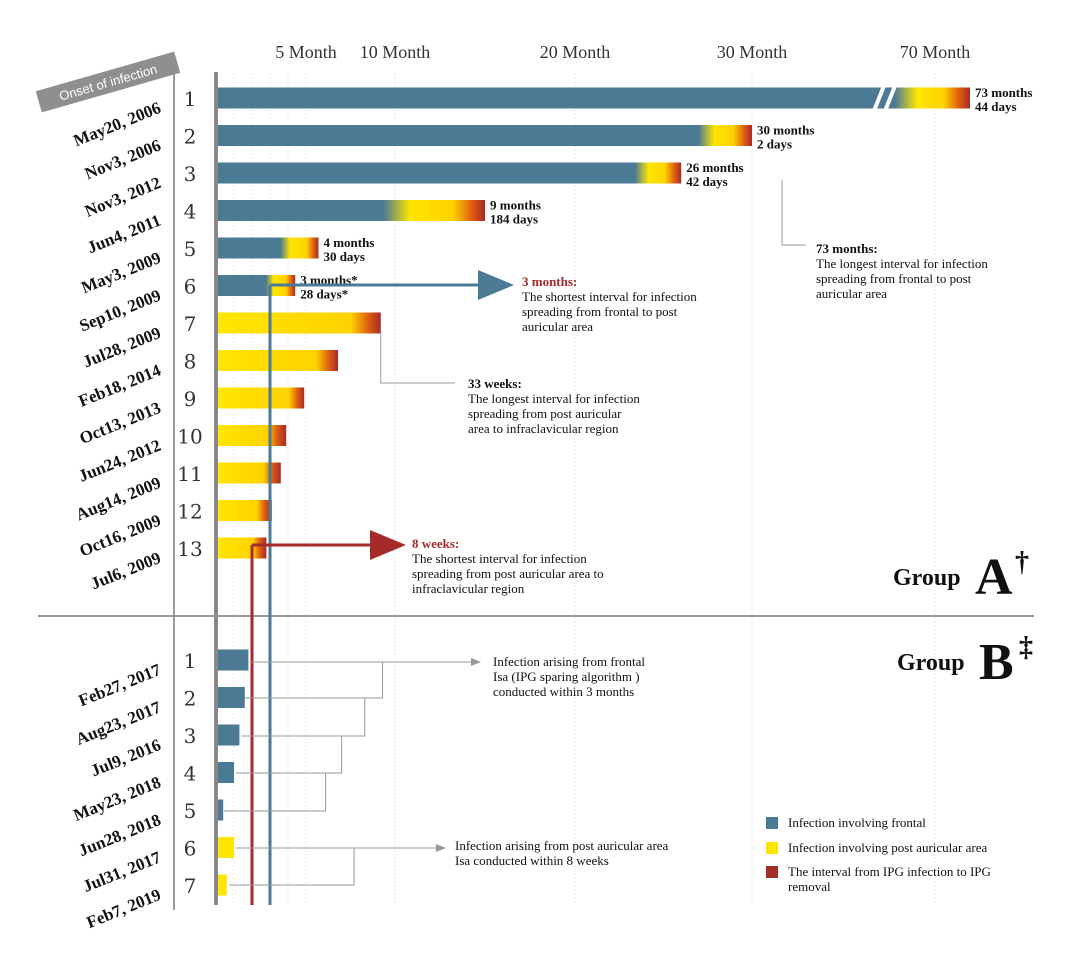  I want to click on duration-months-label: 9 months, so click(515, 205).